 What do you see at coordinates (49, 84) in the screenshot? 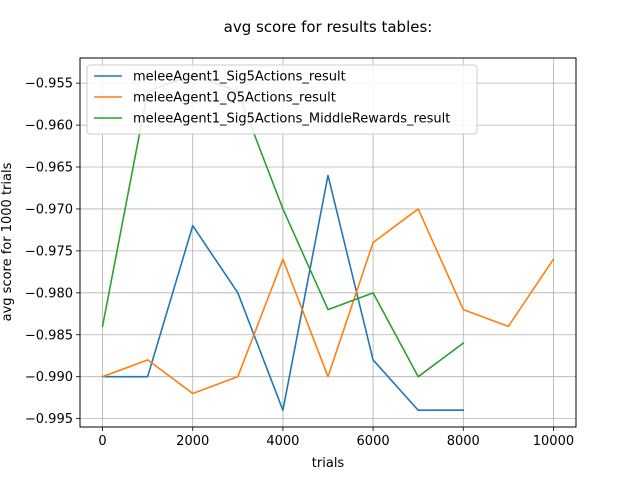
I see `y-tick-label: −0.955` at bounding box center [49, 84].